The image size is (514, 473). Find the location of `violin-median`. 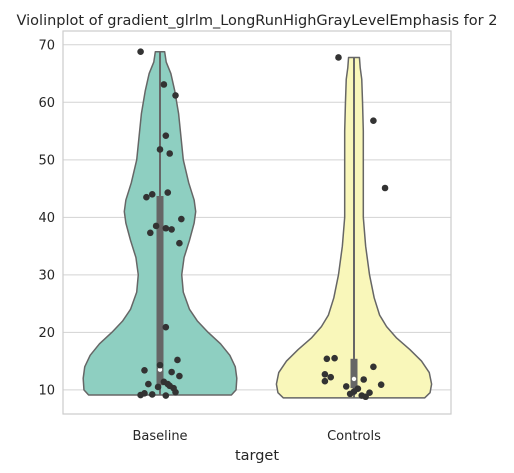

violin-median is located at coordinates (354, 379).